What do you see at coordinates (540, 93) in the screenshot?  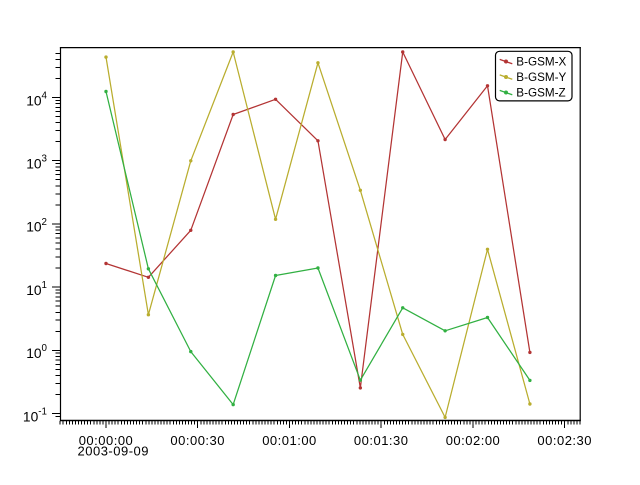 I see `svg-text: B-GSM-Z` at bounding box center [540, 93].